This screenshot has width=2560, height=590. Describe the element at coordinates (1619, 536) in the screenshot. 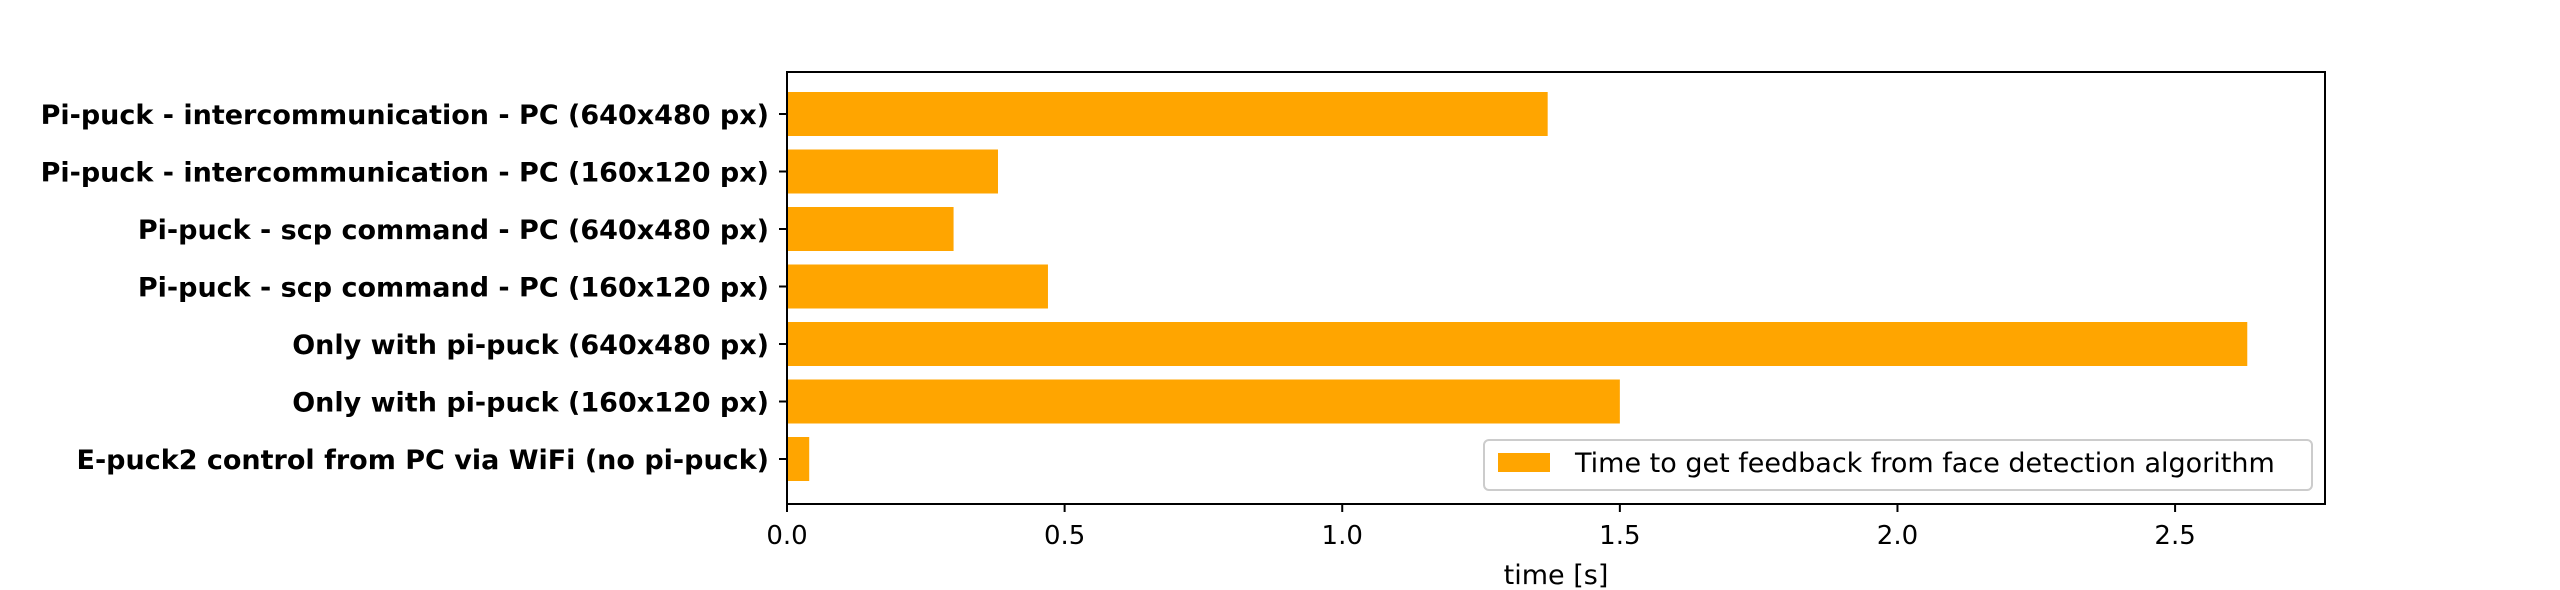

I see `x-tick-label: 1.5` at that location.